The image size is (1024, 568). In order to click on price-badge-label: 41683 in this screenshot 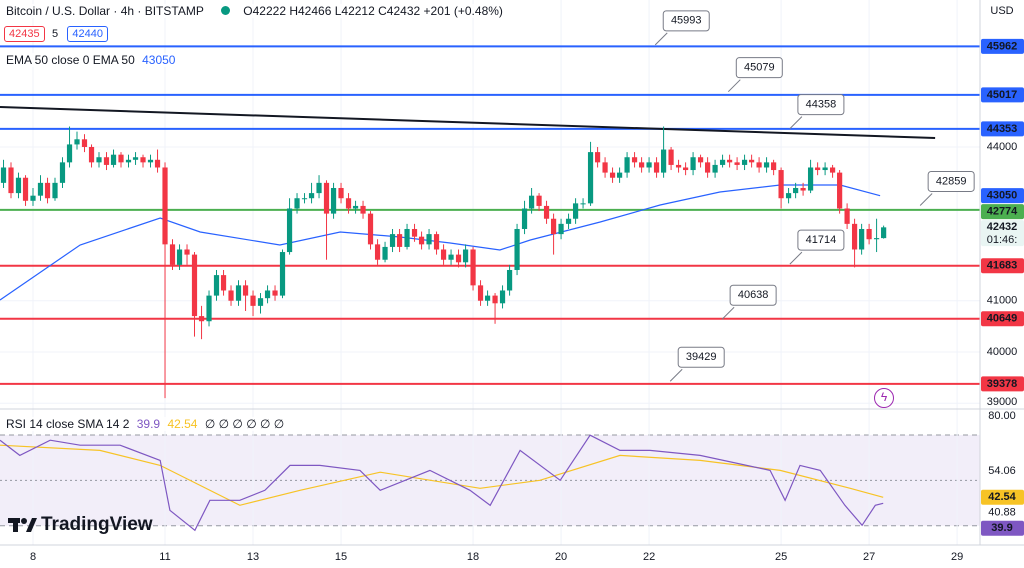, I will do `click(1002, 266)`.